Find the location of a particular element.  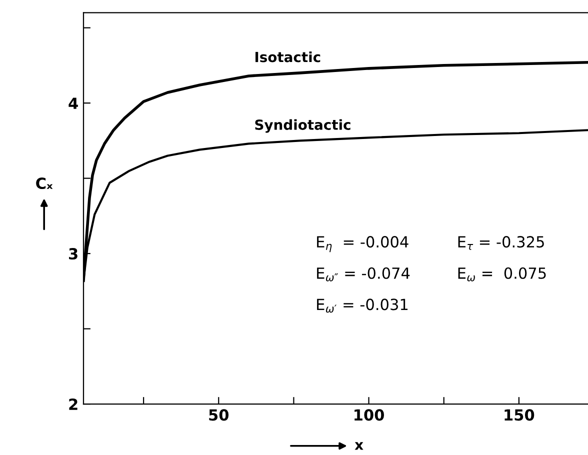

x-axis-title: x is located at coordinates (359, 446).